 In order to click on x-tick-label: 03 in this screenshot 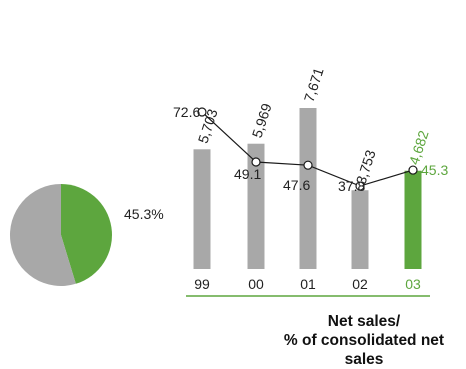, I will do `click(413, 284)`.